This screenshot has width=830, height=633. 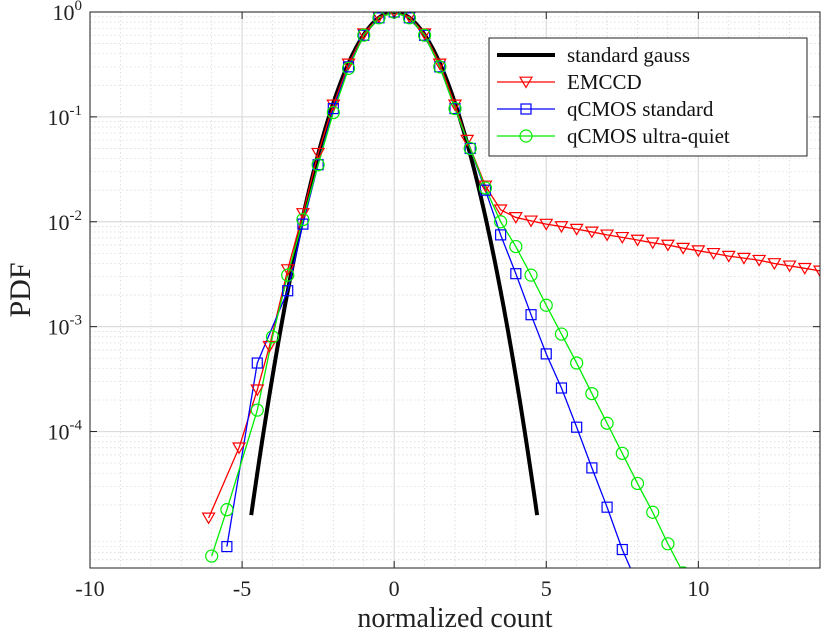 What do you see at coordinates (65, 326) in the screenshot?
I see `y-tick-label: 10⁻³` at bounding box center [65, 326].